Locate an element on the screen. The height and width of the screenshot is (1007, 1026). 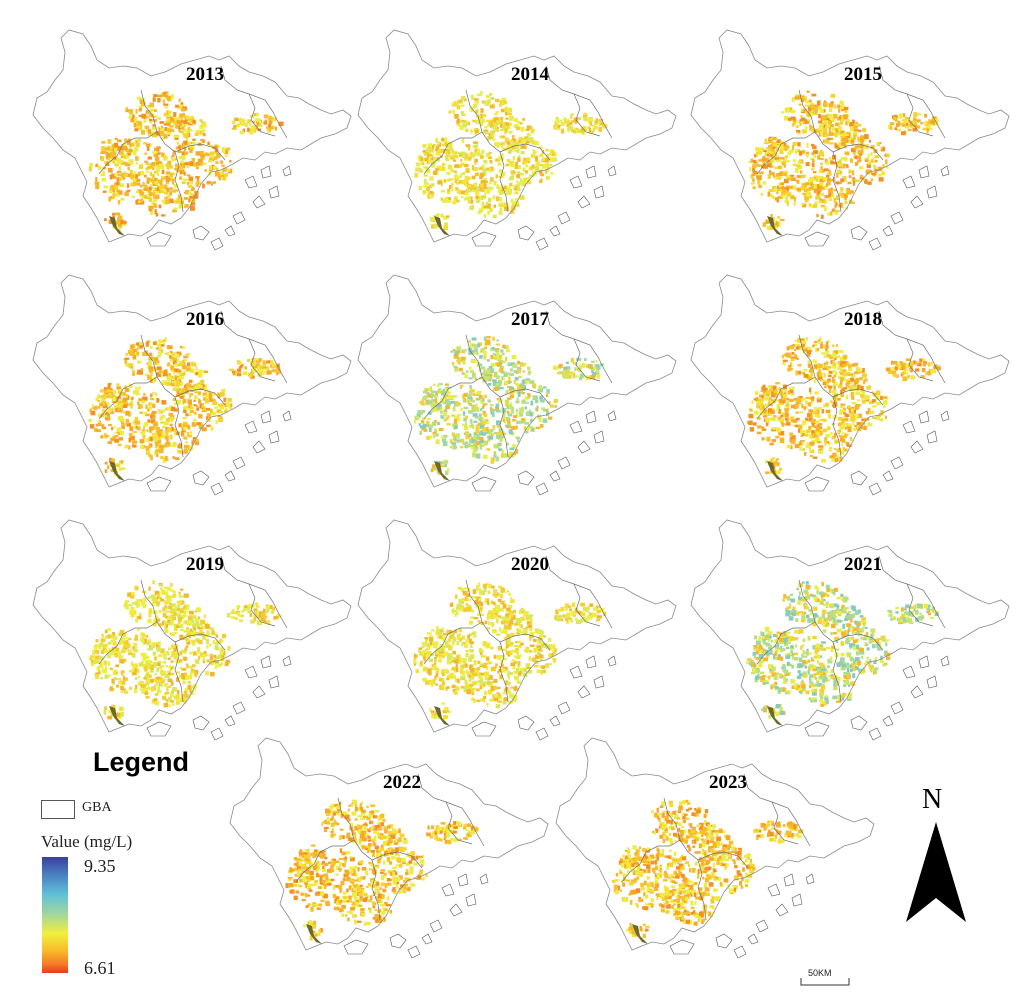
reservoir is located at coordinates (442, 471).